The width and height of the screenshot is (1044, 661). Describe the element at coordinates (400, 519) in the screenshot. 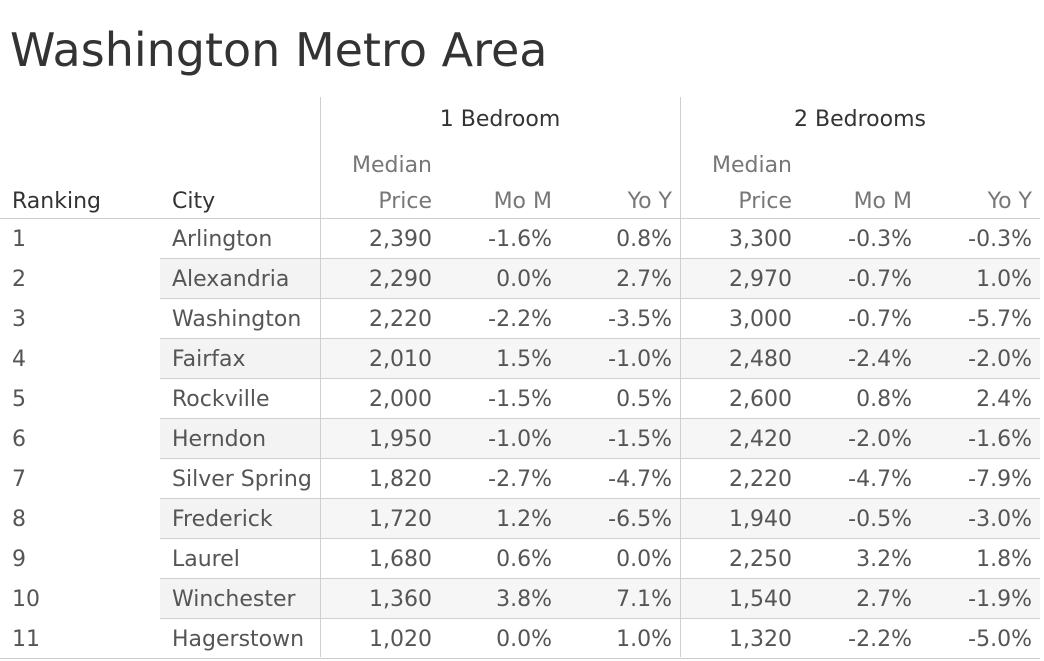

I see `cell-b1-median-price: 1,720` at that location.